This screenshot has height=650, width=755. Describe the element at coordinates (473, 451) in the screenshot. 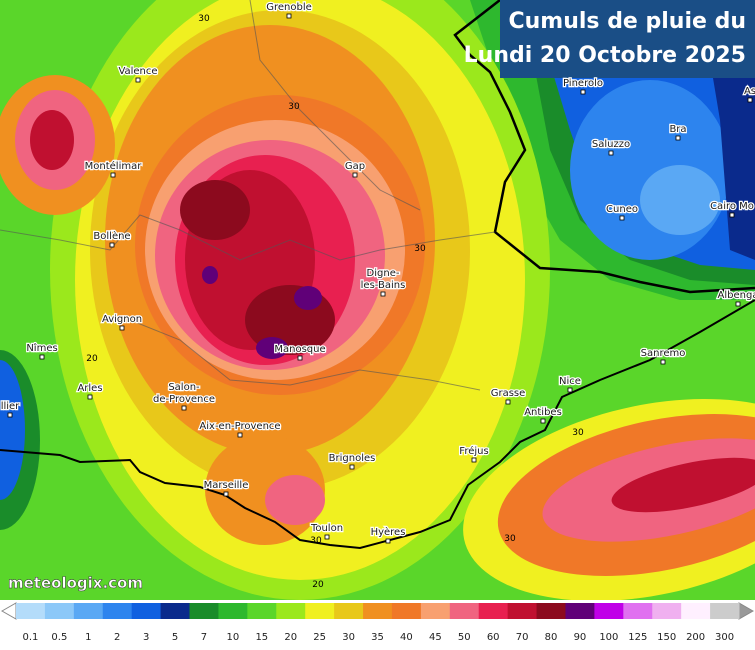

I see `city-label: Fréjus` at that location.